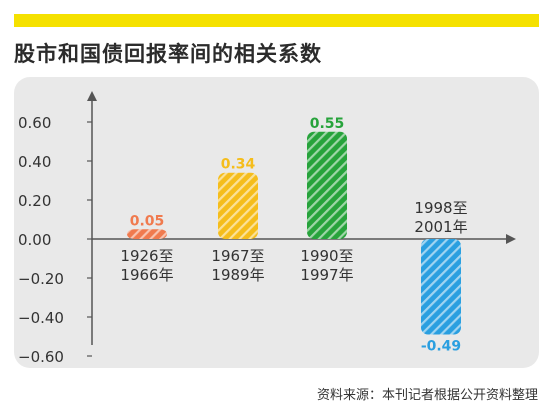 The width and height of the screenshot is (550, 414). What do you see at coordinates (34, 240) in the screenshot?
I see `y-tick-label: 0.00` at bounding box center [34, 240].